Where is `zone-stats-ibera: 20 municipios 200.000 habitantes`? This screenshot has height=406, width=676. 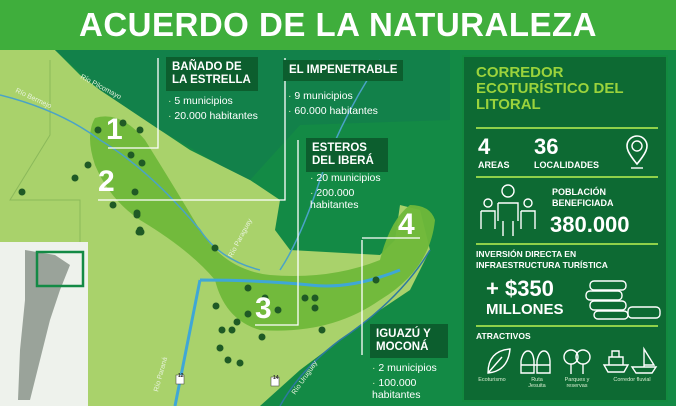
zone-stats-ibera: 20 municipios 200.000 habitantes is located at coordinates (357, 193).